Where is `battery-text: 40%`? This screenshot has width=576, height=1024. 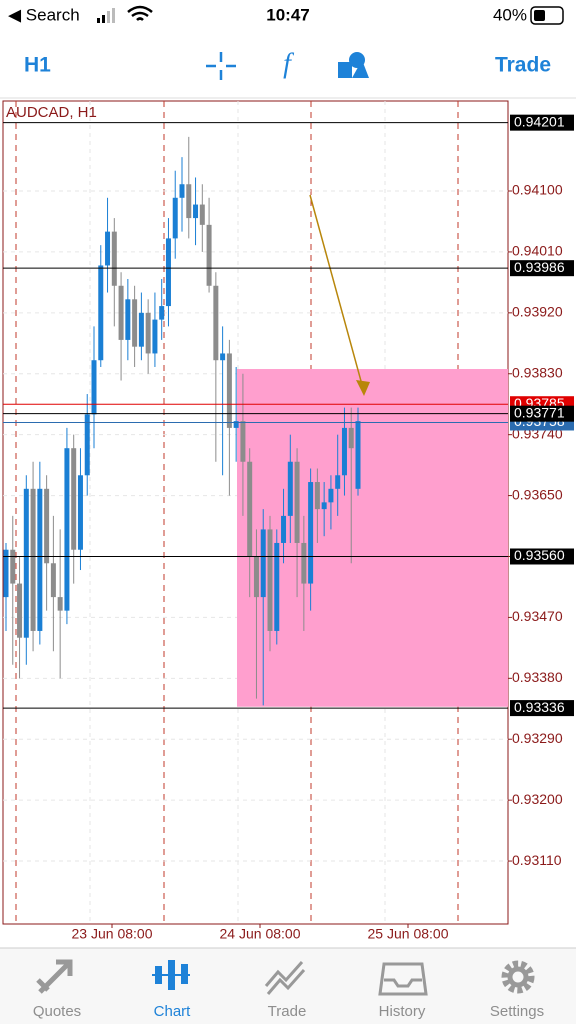 battery-text: 40% is located at coordinates (510, 14).